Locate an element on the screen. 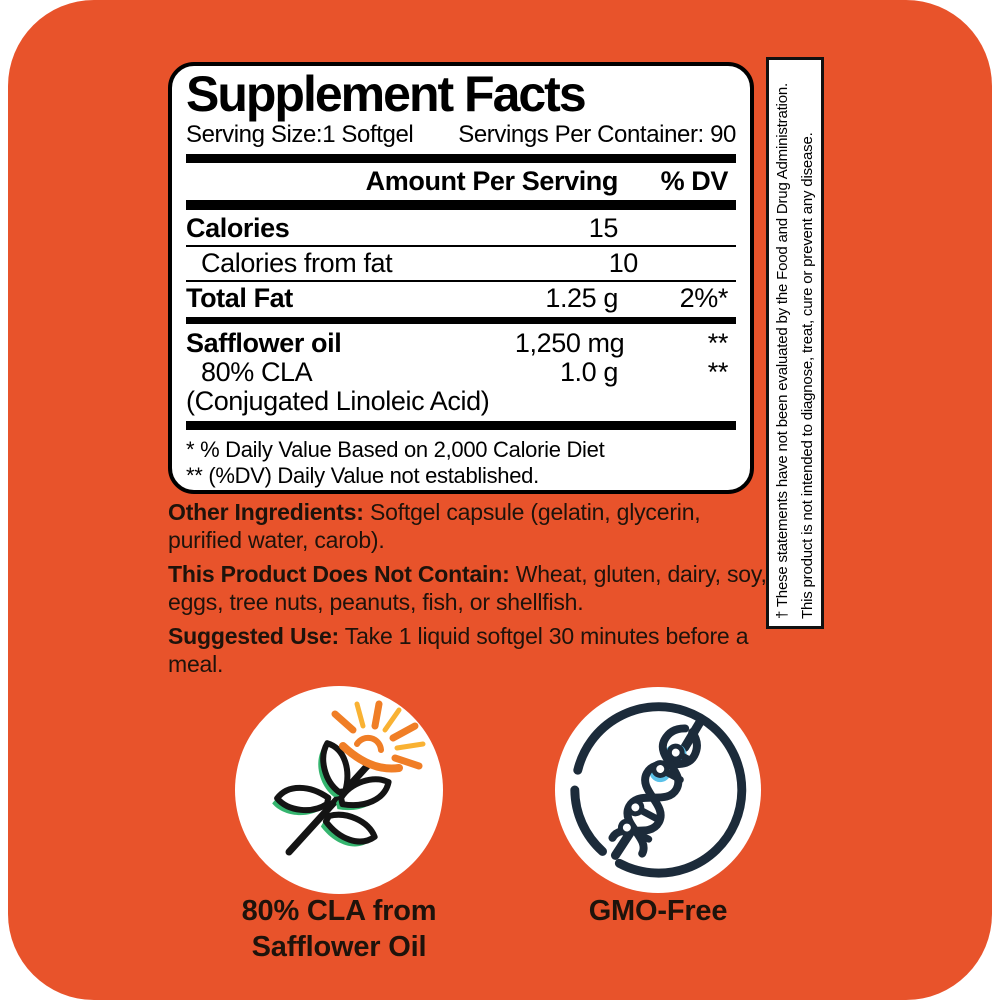 Image resolution: width=1000 pixels, height=1000 pixels. table-row-80-cla: 80% CLA 1.0 g ** is located at coordinates (461, 372).